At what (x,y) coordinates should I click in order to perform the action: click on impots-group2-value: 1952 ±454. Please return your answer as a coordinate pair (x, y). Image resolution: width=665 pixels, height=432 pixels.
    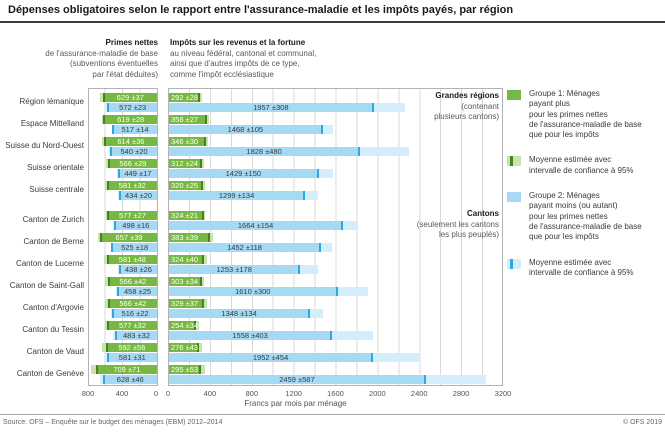
    Looking at the image, I should click on (270, 357).